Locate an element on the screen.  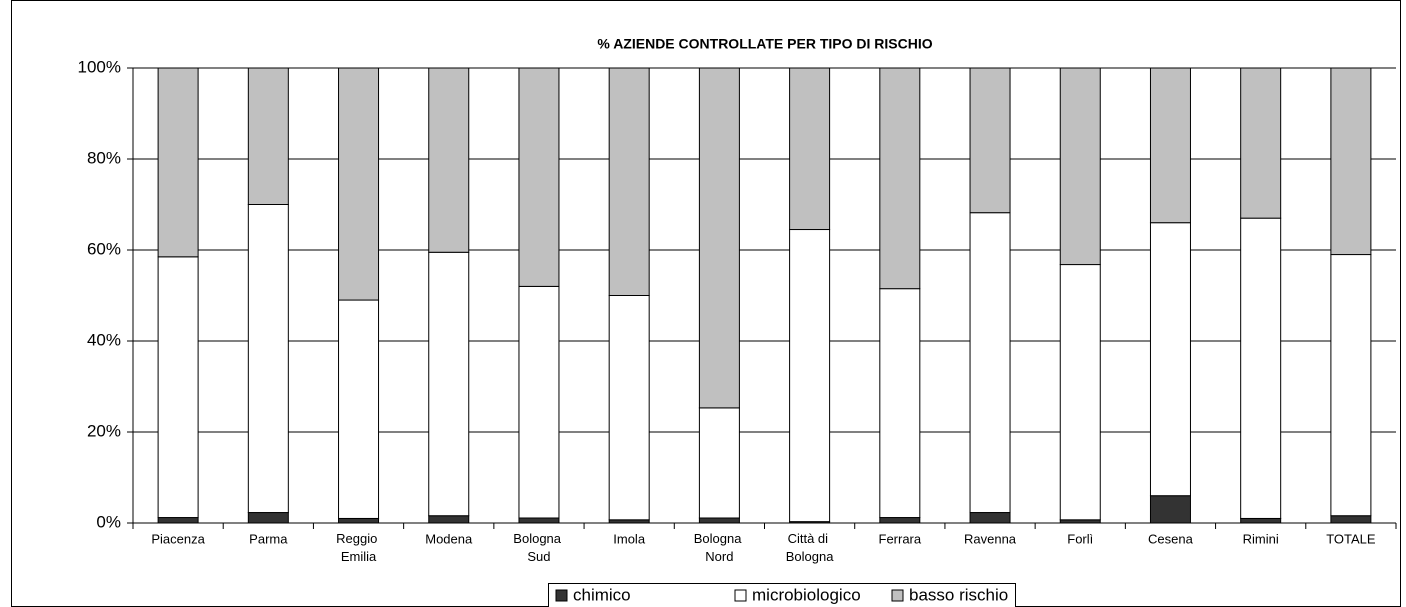
x-tick-label: Città di Bologna is located at coordinates (810, 547).